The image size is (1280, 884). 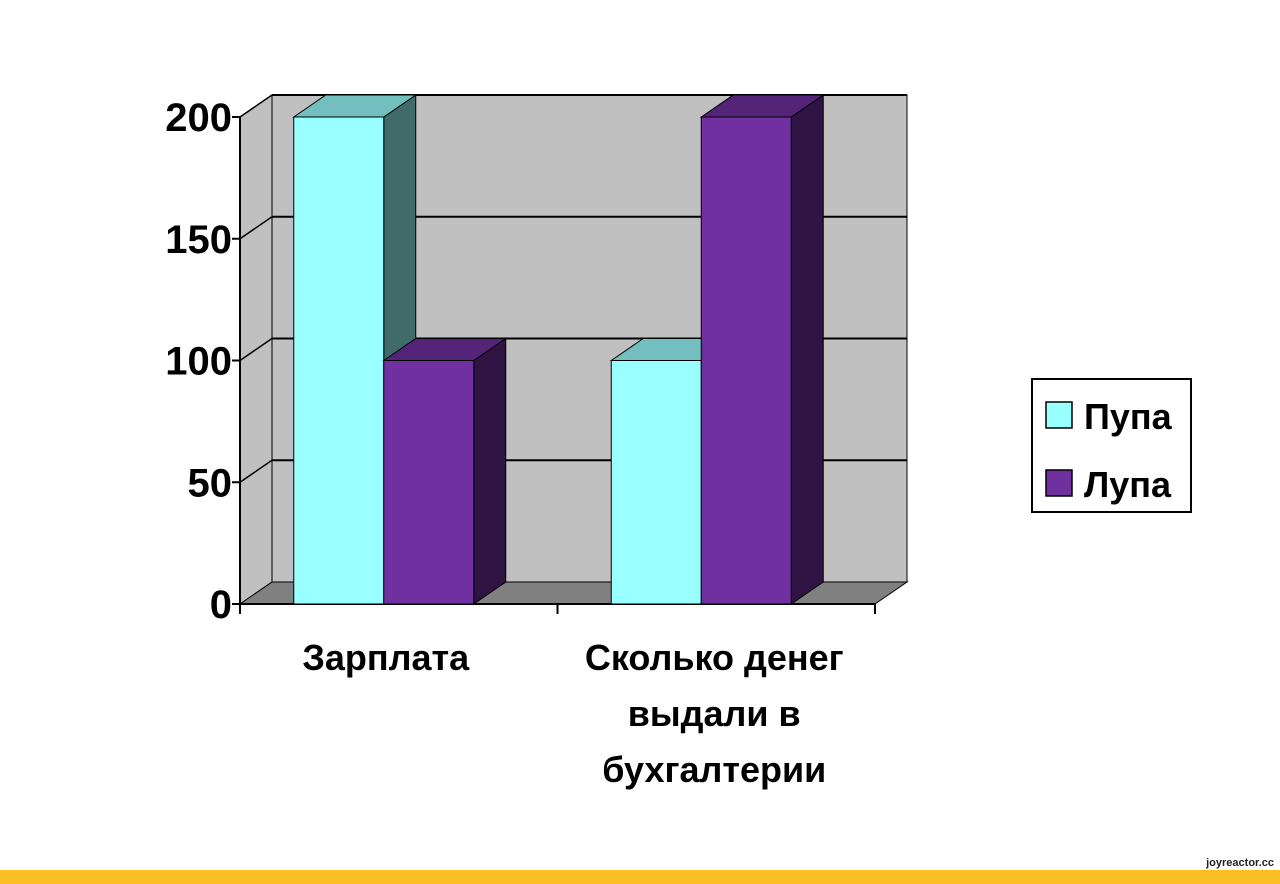 I want to click on y-tick-label: 200, so click(x=198, y=118).